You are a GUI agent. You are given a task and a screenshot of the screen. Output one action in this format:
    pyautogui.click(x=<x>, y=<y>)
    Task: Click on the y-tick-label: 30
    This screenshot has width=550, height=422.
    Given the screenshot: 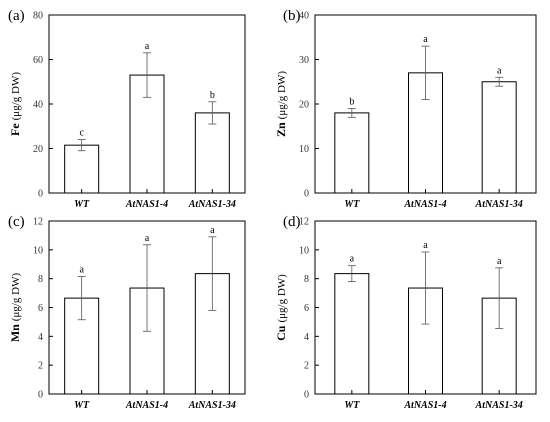 What is the action you would take?
    pyautogui.click(x=304, y=60)
    